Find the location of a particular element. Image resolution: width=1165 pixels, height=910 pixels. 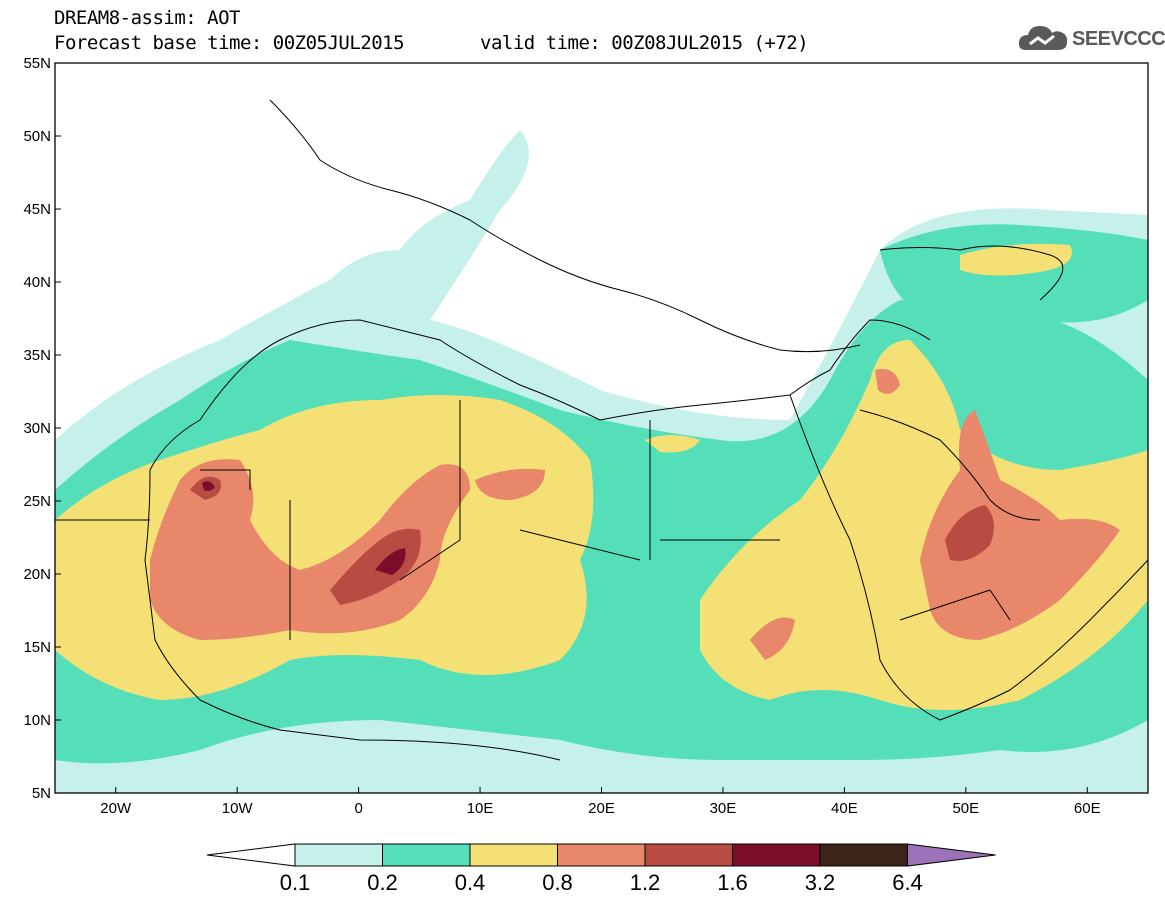

forecast-base-time: Forecast base time: 00Z05JUL2015 is located at coordinates (229, 43).